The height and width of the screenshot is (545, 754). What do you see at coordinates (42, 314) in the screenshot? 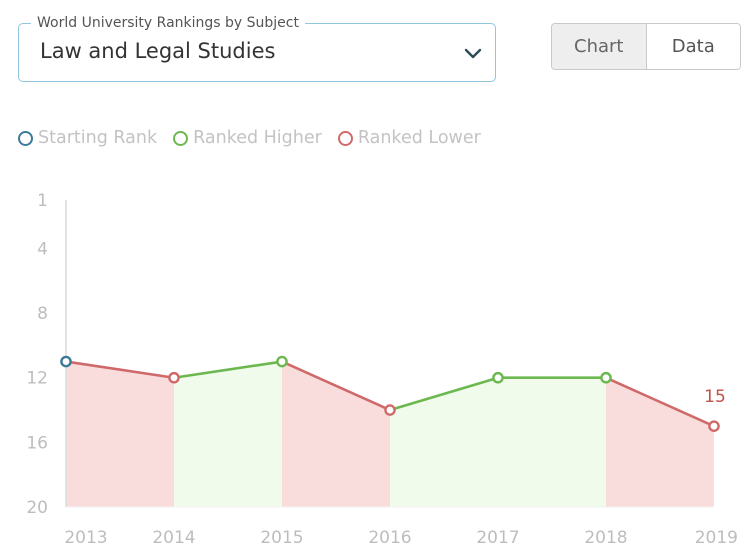
I see `y-tick-label-8: 8` at bounding box center [42, 314].